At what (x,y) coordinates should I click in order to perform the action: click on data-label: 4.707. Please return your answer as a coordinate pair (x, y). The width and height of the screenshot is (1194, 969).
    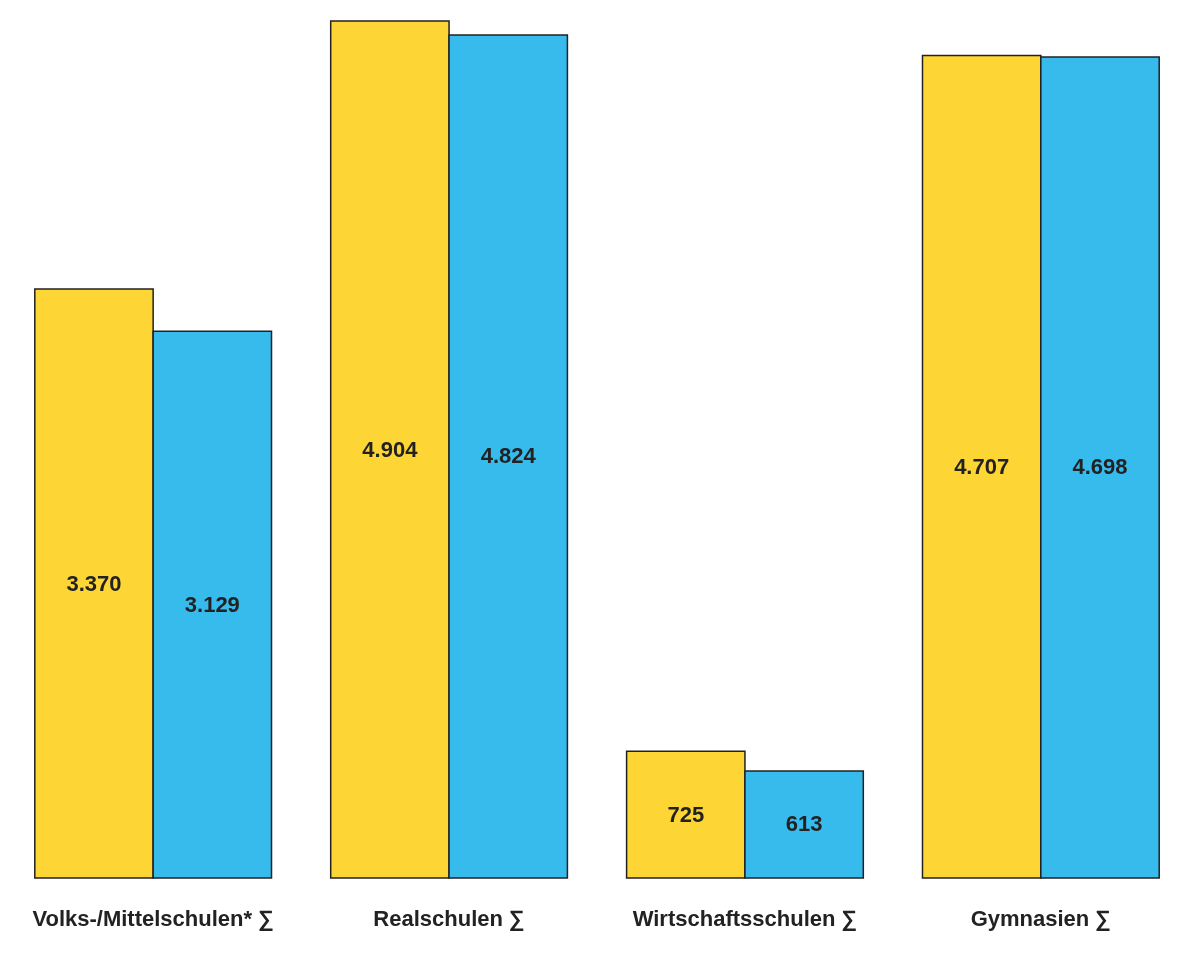
    Looking at the image, I should click on (982, 466).